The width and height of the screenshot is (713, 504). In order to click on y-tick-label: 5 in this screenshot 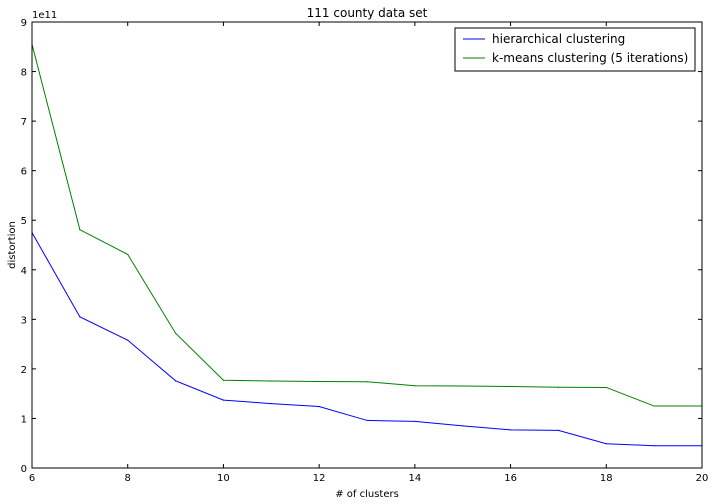, I will do `click(24, 221)`.